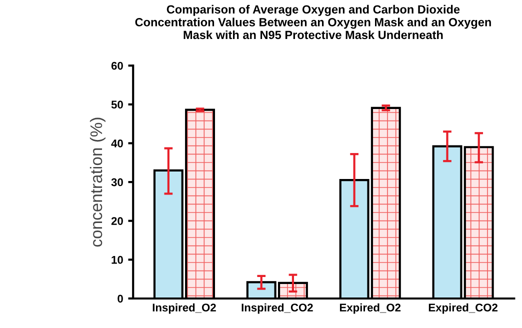 This screenshot has height=328, width=522. What do you see at coordinates (117, 260) in the screenshot?
I see `y-tick-label: 10` at bounding box center [117, 260].